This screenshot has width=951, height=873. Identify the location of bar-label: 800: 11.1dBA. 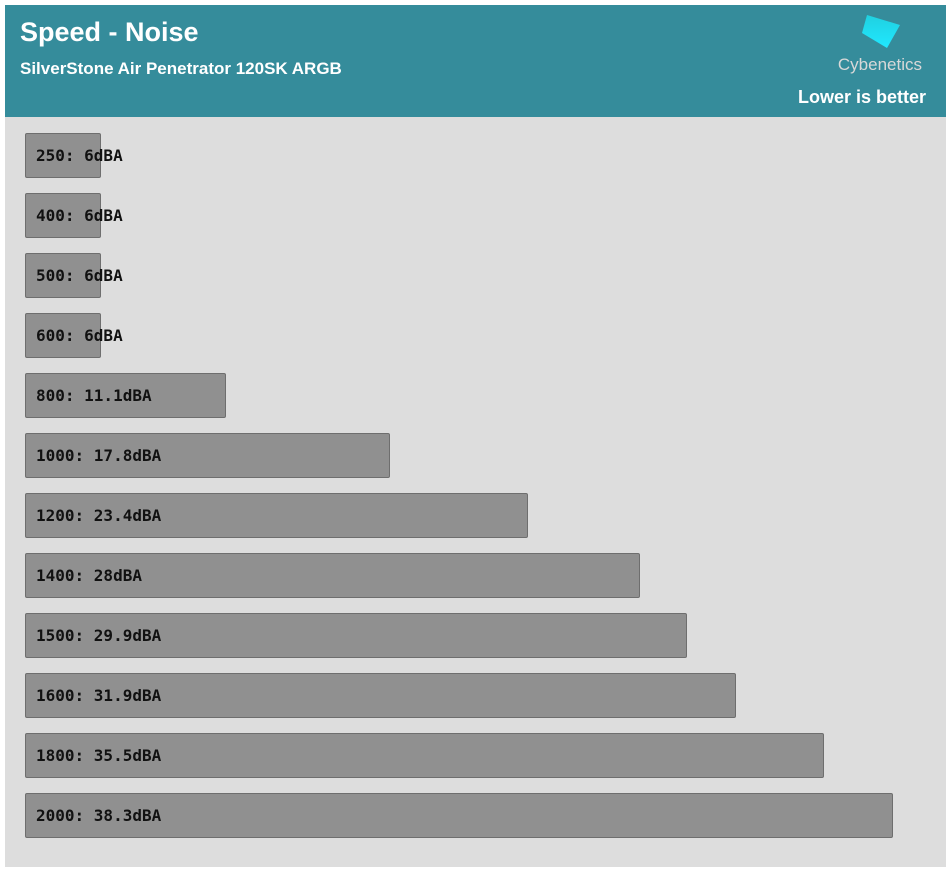
(94, 395).